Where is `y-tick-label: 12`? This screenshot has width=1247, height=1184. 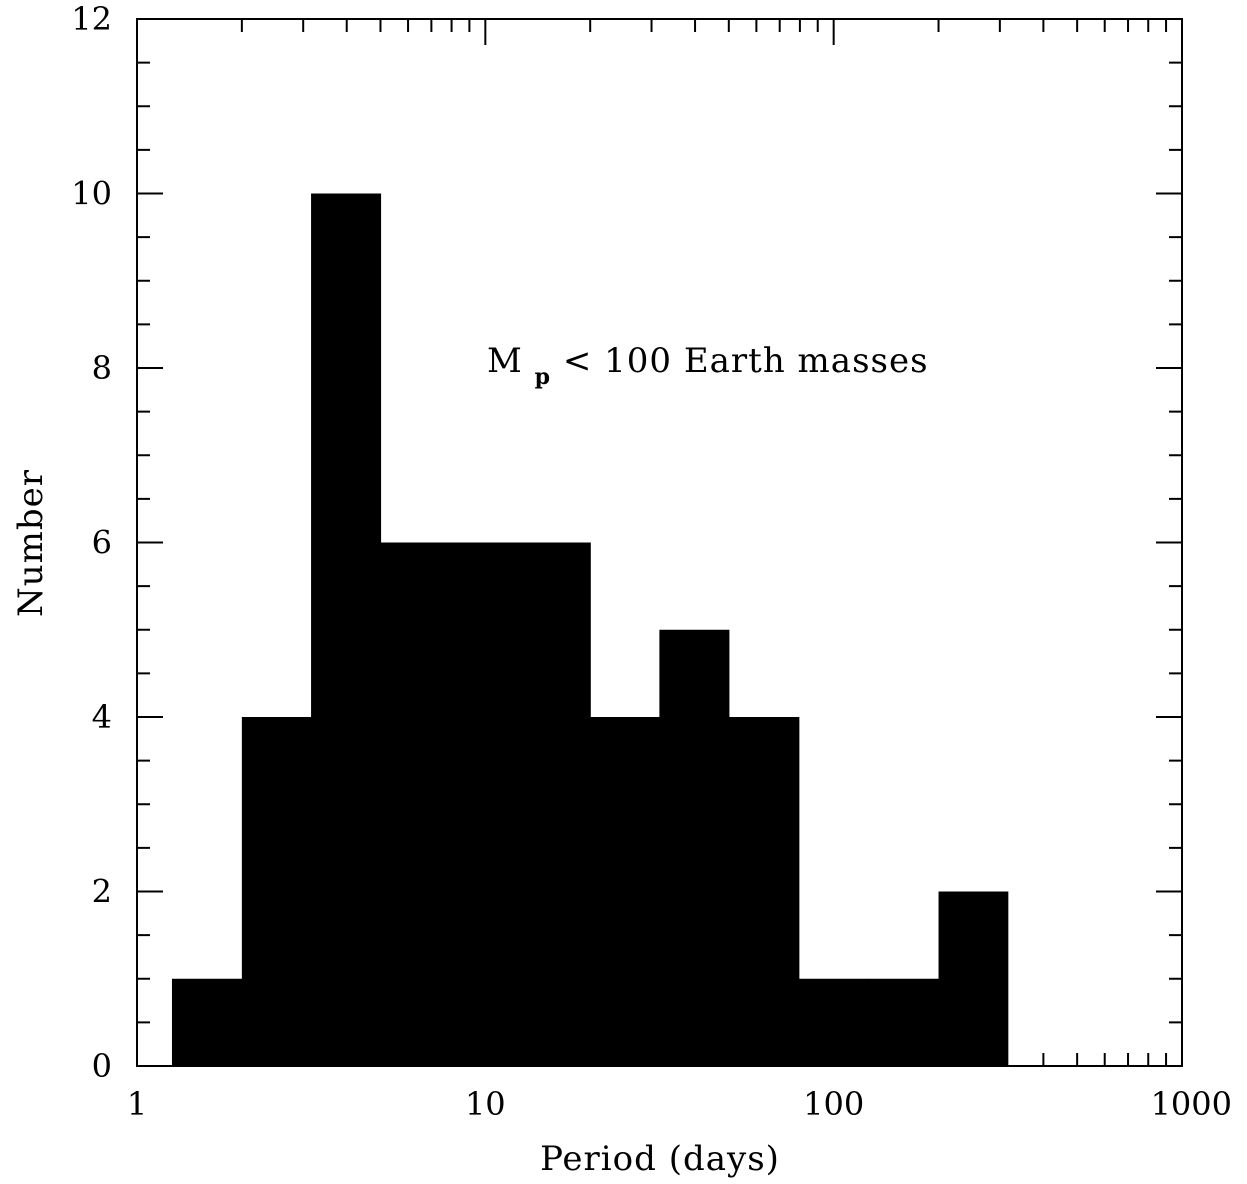 y-tick-label: 12 is located at coordinates (91, 19).